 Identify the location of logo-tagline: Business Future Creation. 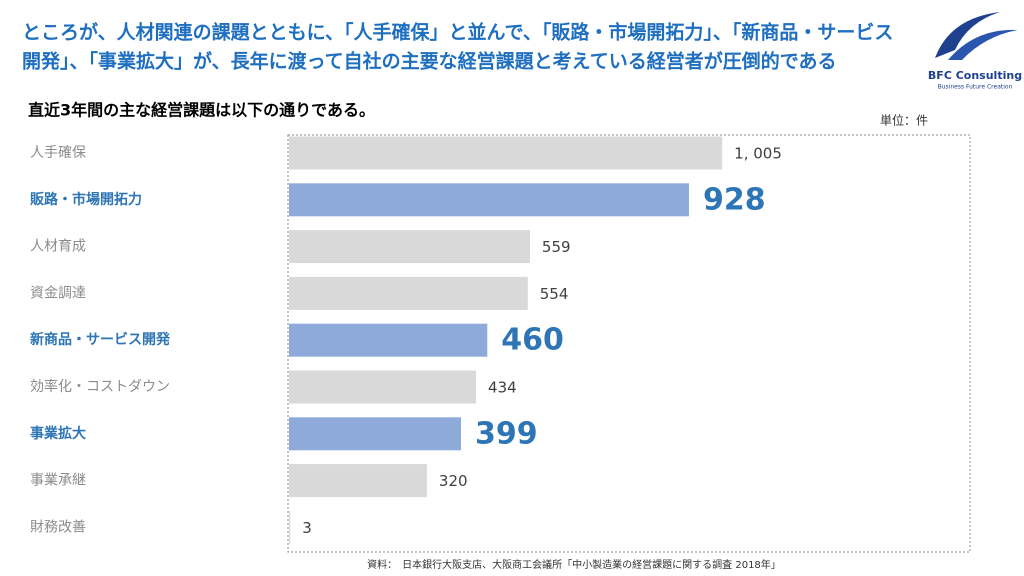
(975, 87).